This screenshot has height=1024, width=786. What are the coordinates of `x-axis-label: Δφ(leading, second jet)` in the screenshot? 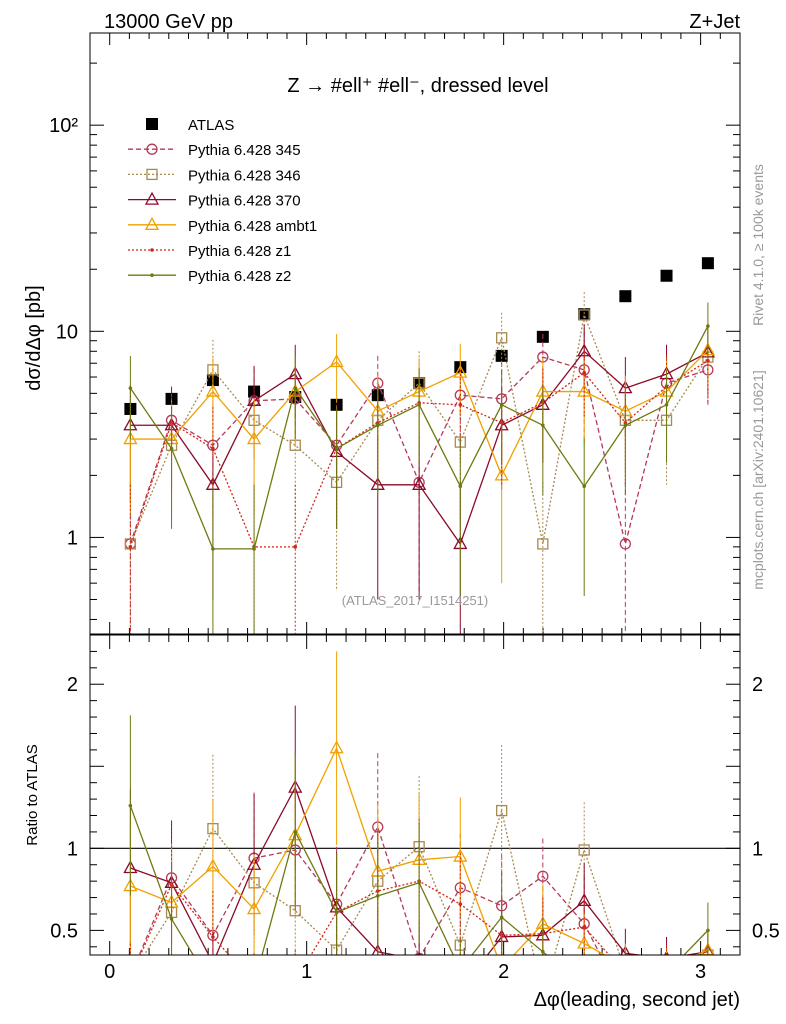 It's located at (637, 1000).